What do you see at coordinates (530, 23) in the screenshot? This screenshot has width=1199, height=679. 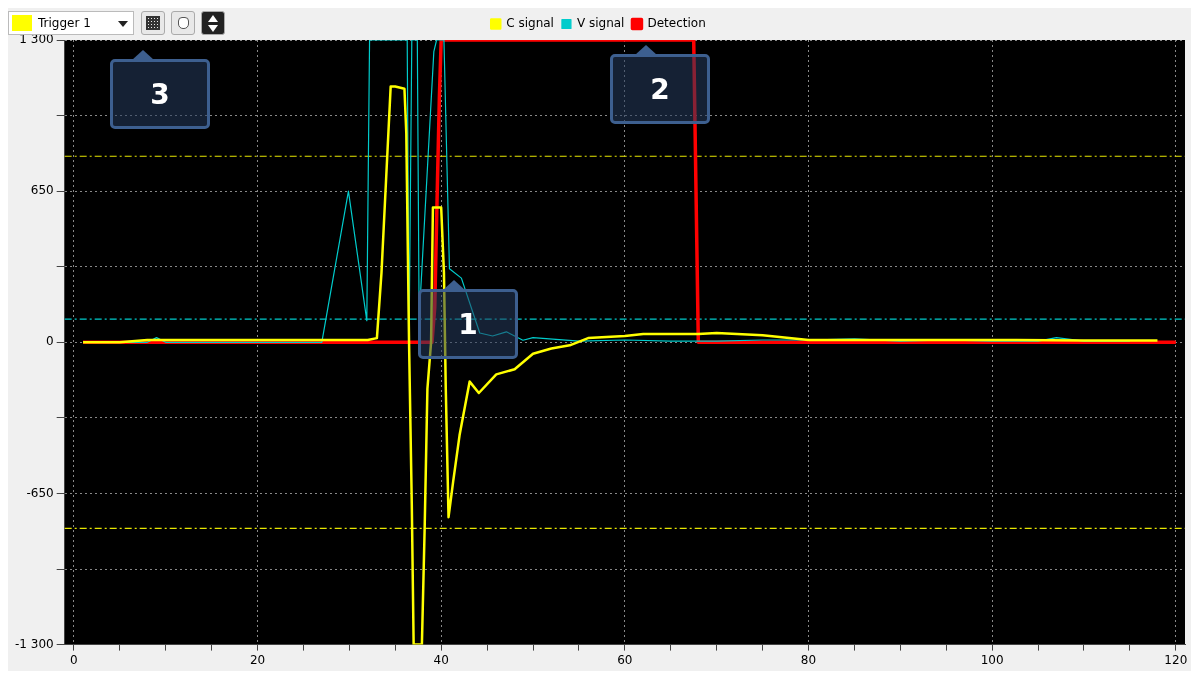 I see `legend-label: C signal` at bounding box center [530, 23].